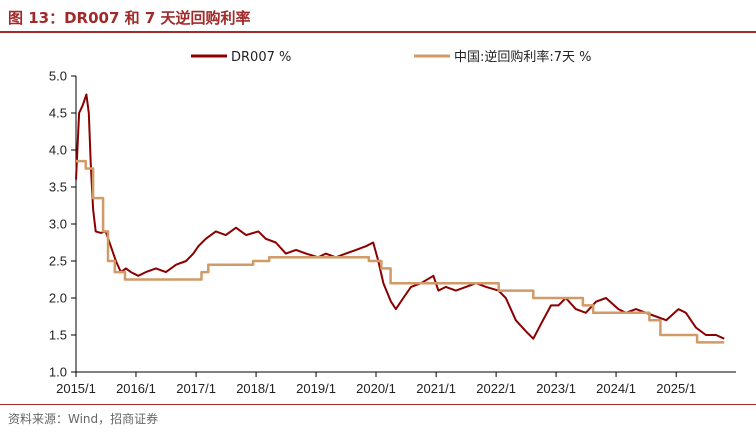 Image resolution: width=756 pixels, height=448 pixels. What do you see at coordinates (58, 76) in the screenshot?
I see `y-tick-label: 5.0` at bounding box center [58, 76].